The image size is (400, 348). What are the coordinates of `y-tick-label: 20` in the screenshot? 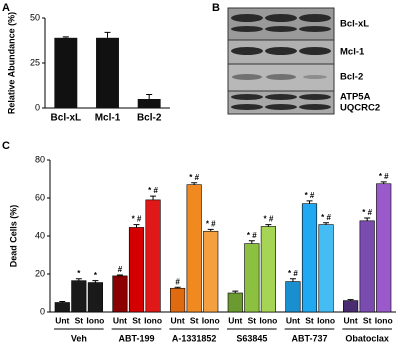 It's located at (40, 273).